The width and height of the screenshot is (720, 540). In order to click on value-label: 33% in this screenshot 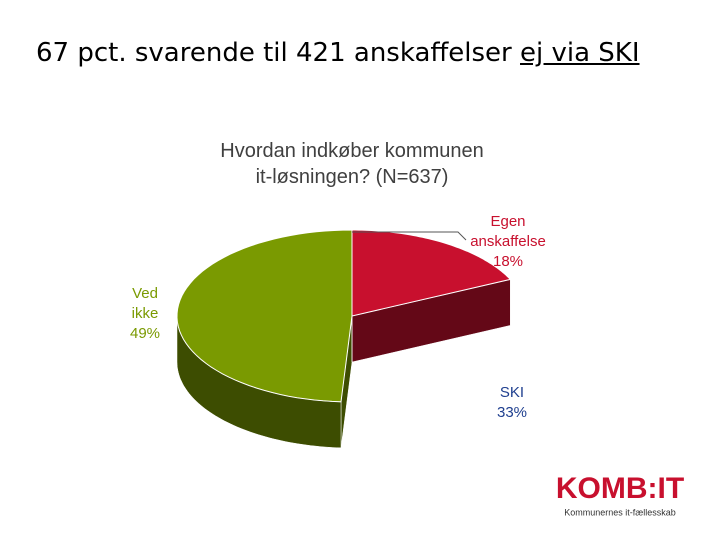, I will do `click(512, 412)`.